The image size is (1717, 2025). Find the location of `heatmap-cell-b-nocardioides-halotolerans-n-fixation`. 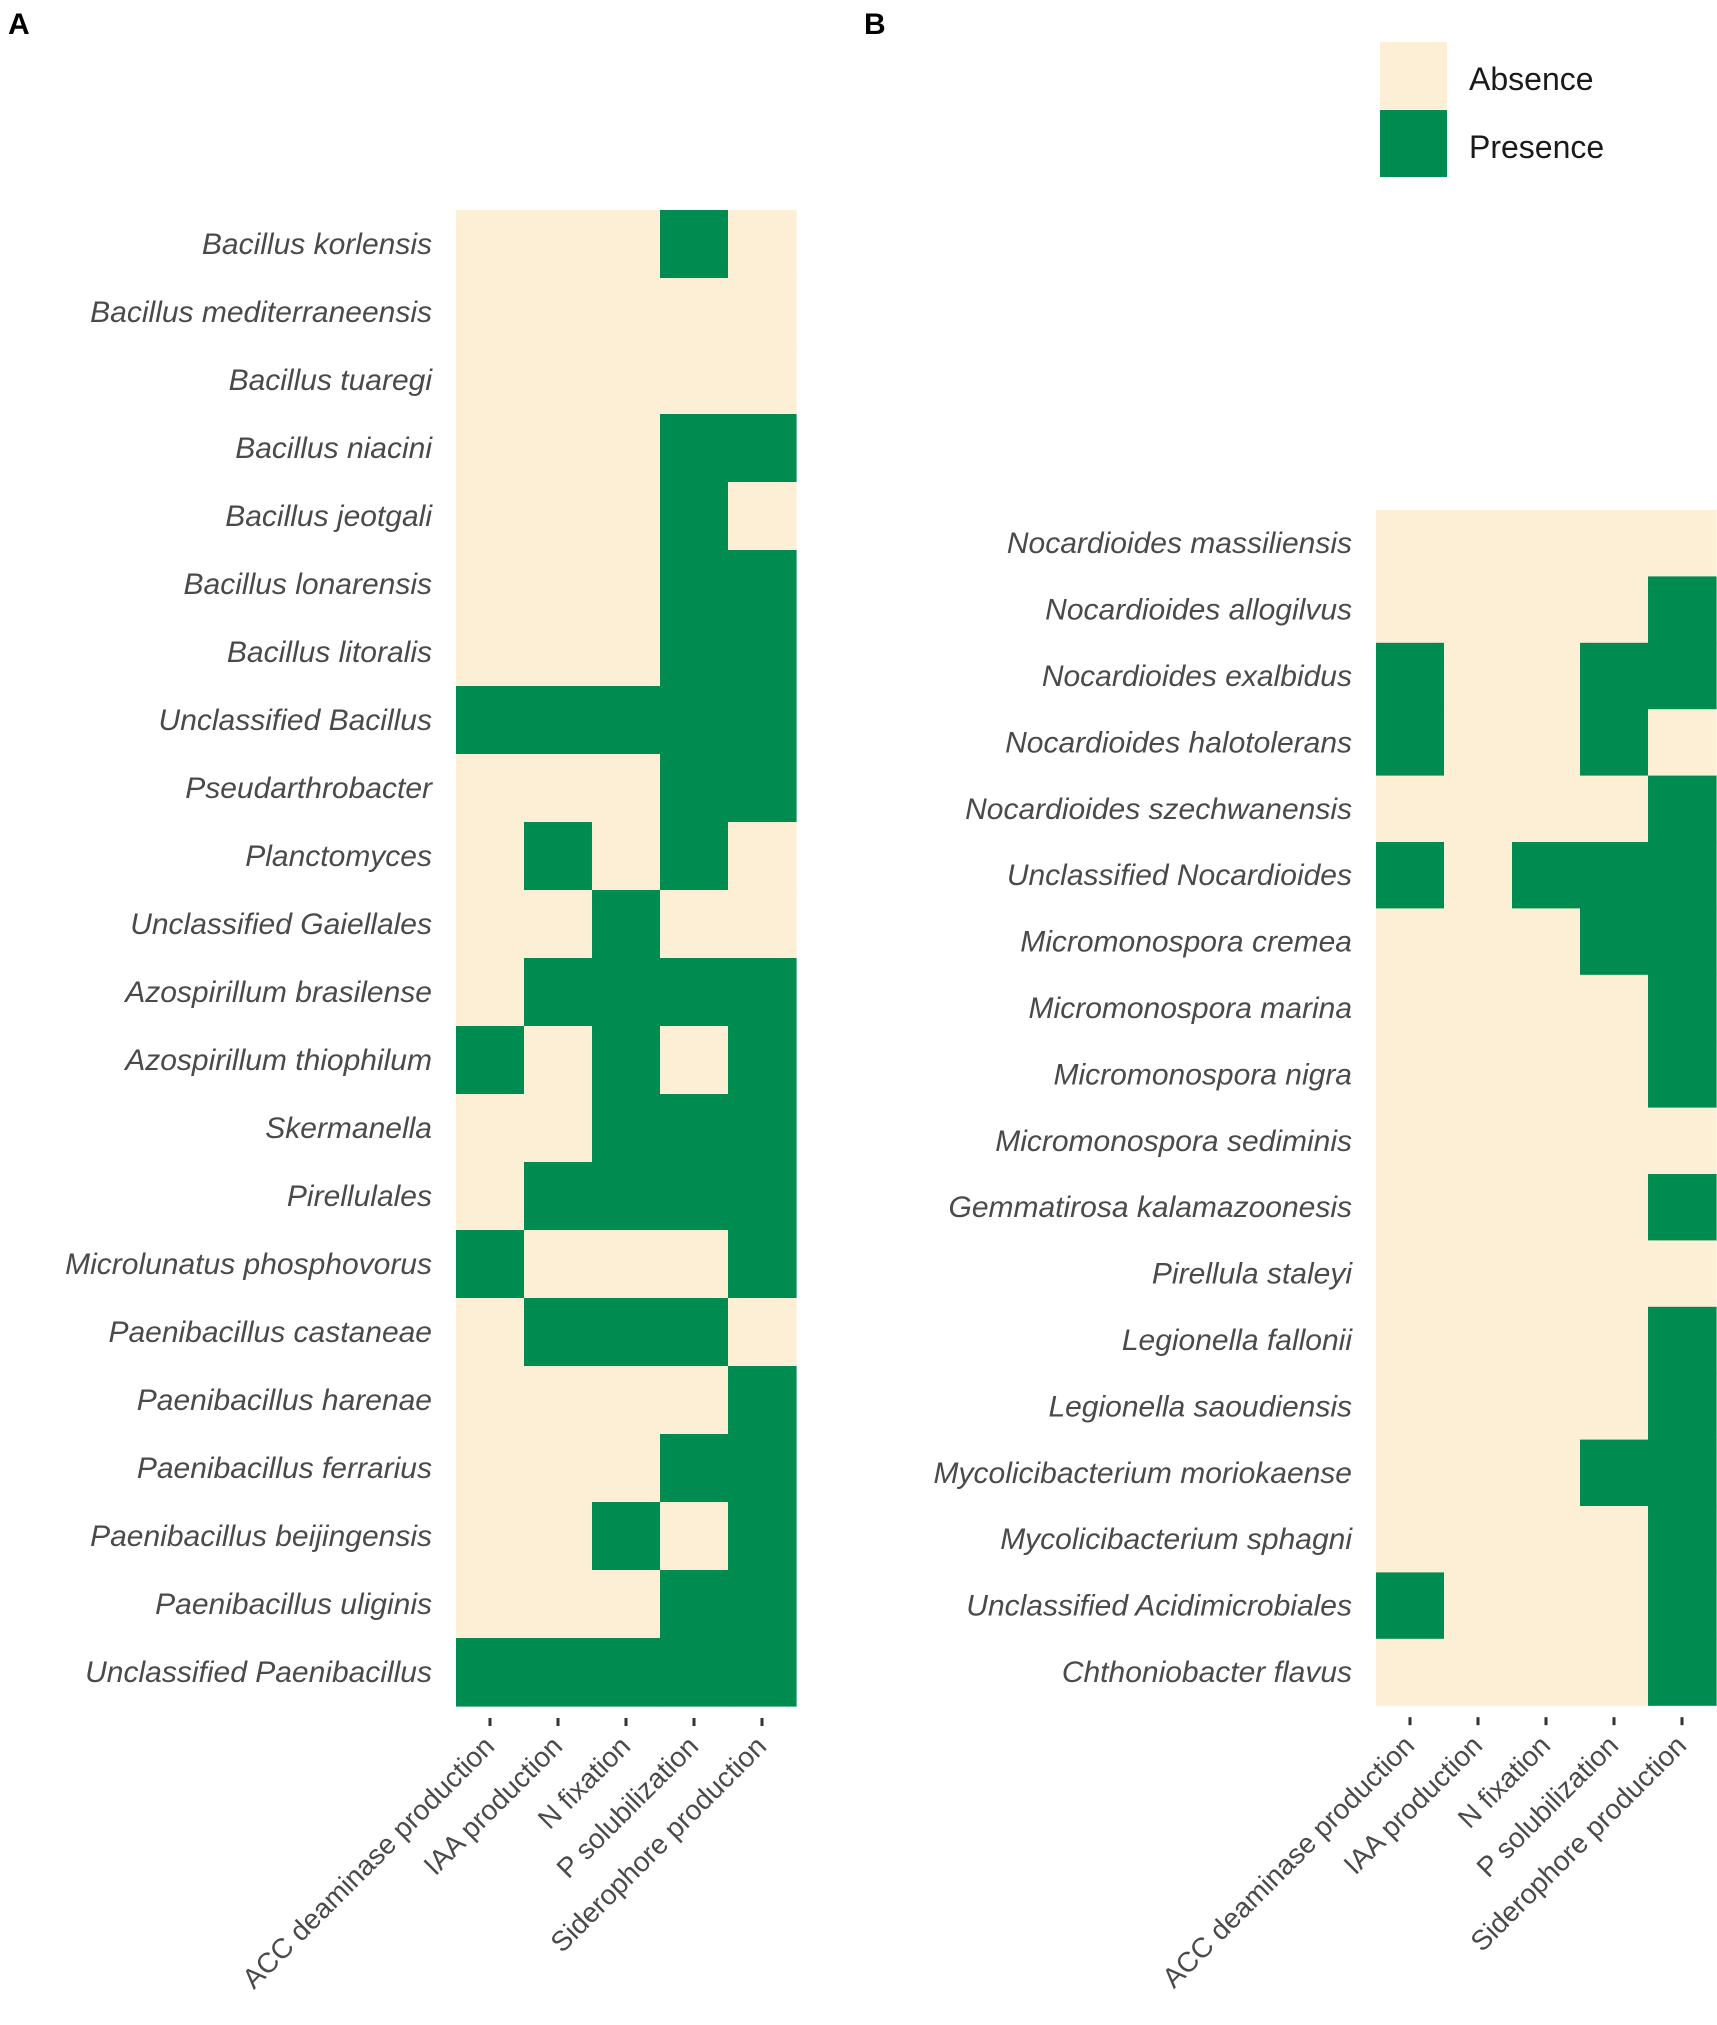

heatmap-cell-b-nocardioides-halotolerans-n-fixation is located at coordinates (1546, 743).